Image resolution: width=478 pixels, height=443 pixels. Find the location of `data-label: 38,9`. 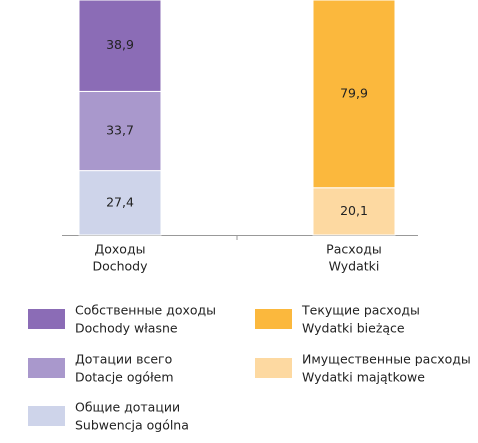

data-label: 38,9 is located at coordinates (120, 44).